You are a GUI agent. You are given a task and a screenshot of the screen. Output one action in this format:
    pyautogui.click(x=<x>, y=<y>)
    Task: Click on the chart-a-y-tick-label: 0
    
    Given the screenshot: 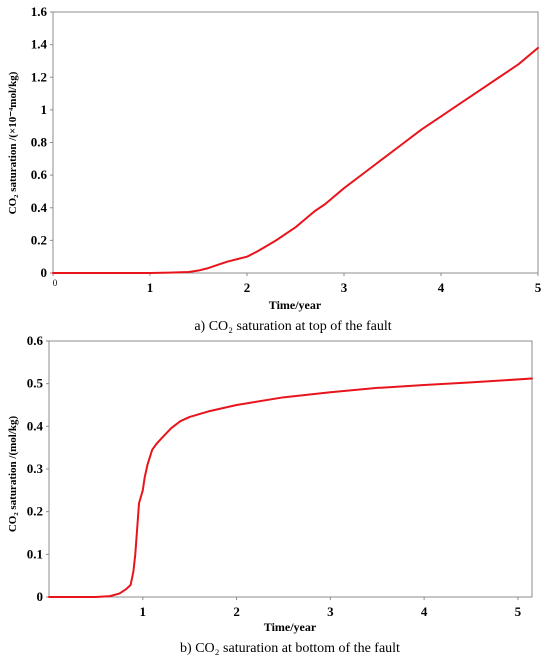 What is the action you would take?
    pyautogui.click(x=44, y=272)
    